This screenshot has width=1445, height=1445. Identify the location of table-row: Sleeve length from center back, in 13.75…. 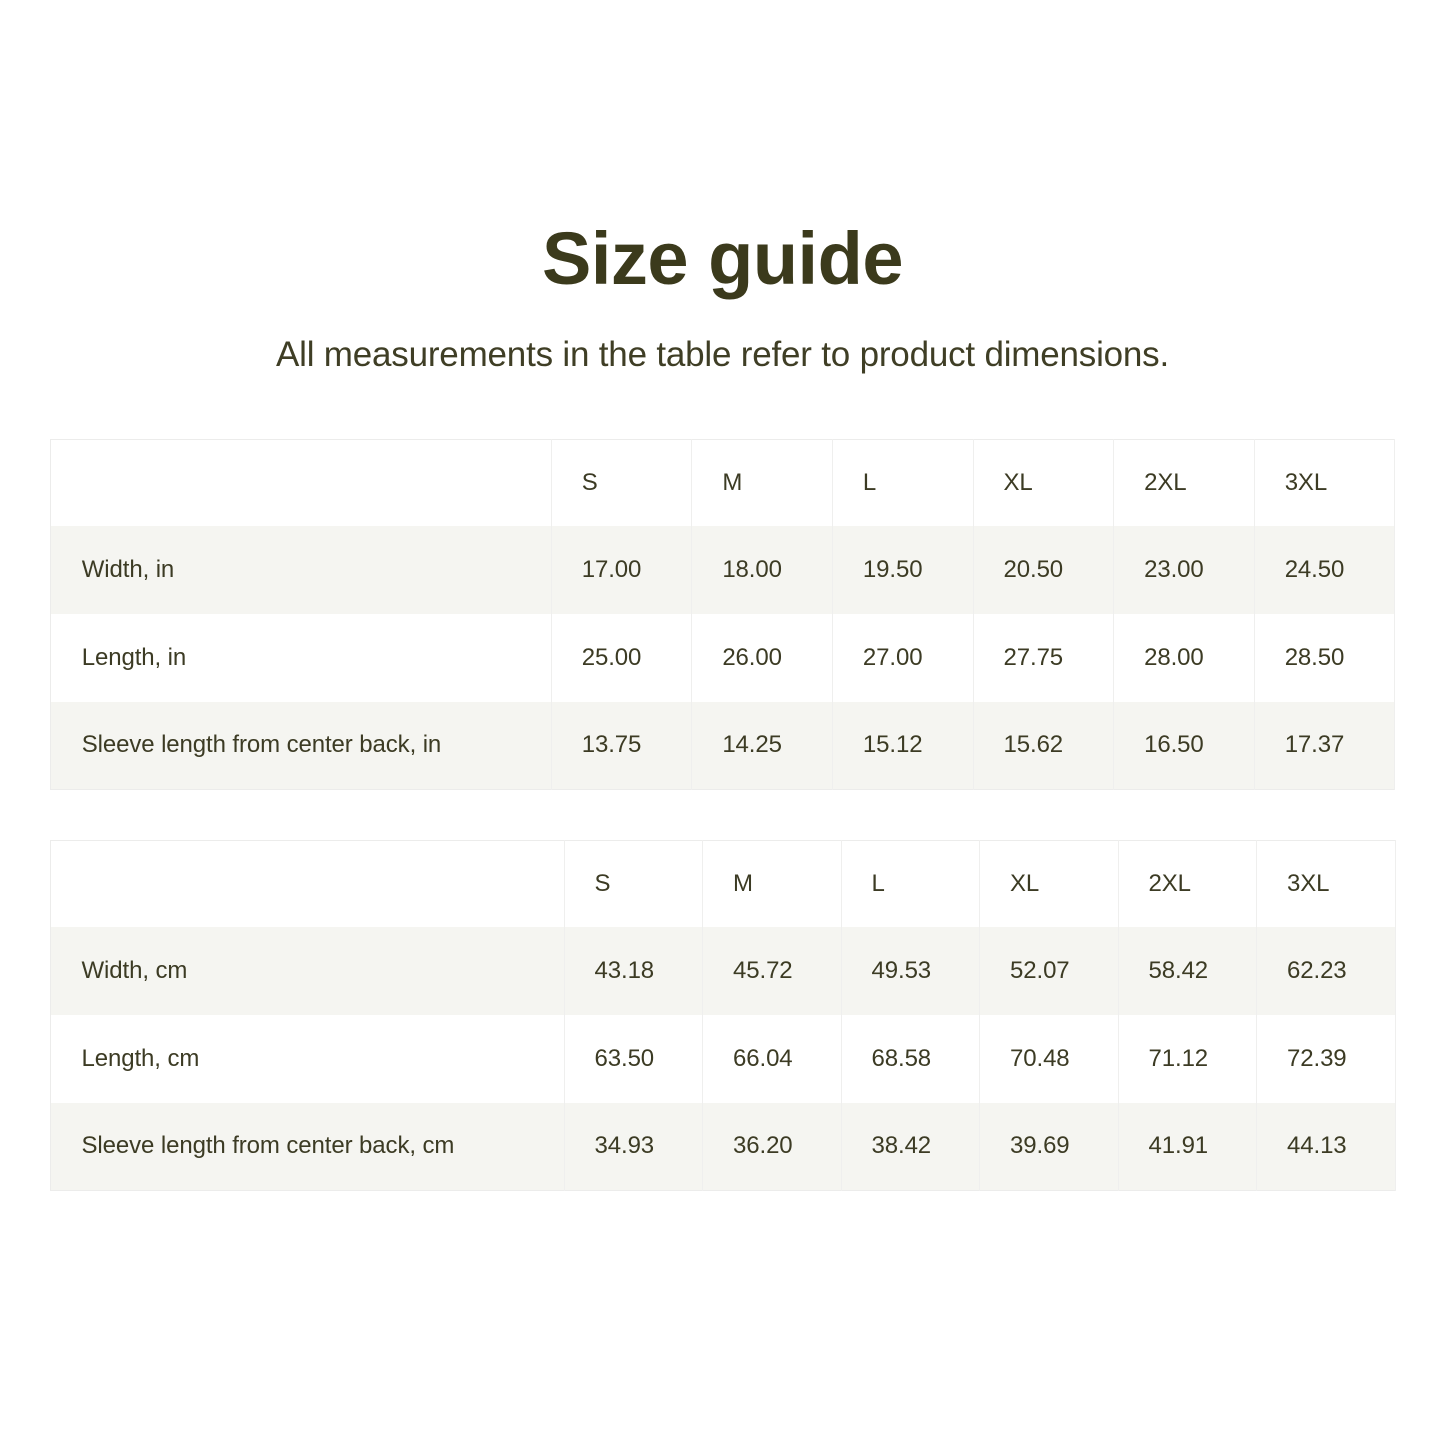
(723, 745).